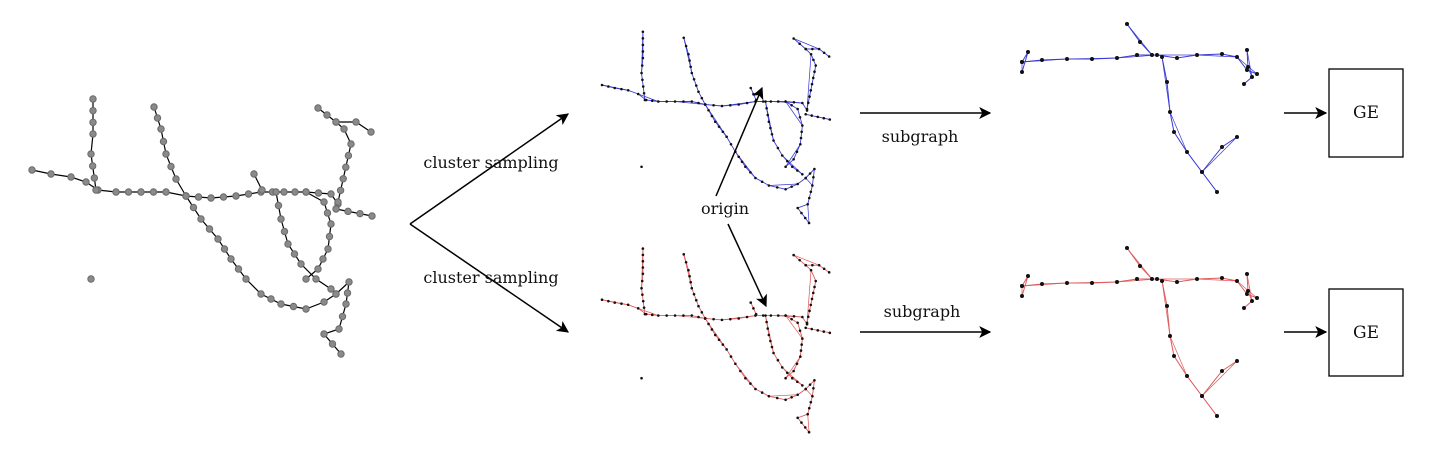 The image size is (1436, 474). I want to click on ge-label-top: GE, so click(1366, 113).